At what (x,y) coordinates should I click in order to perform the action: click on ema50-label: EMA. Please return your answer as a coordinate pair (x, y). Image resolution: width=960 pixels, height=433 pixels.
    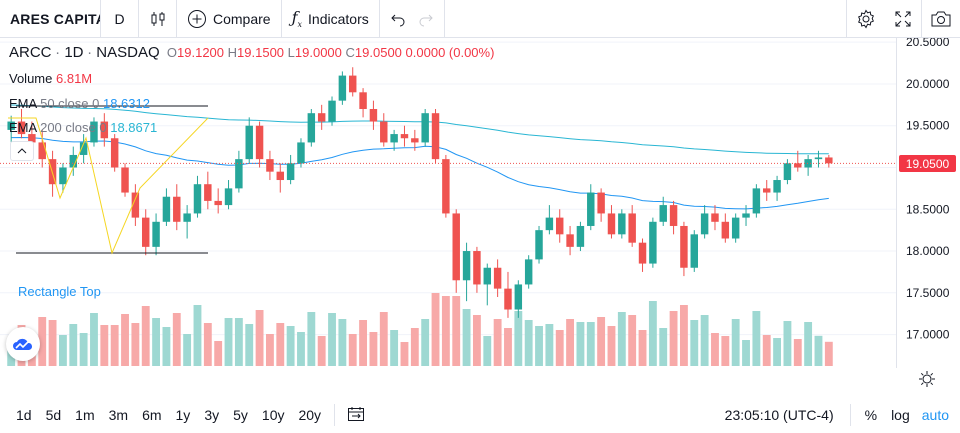
    Looking at the image, I should click on (23, 103).